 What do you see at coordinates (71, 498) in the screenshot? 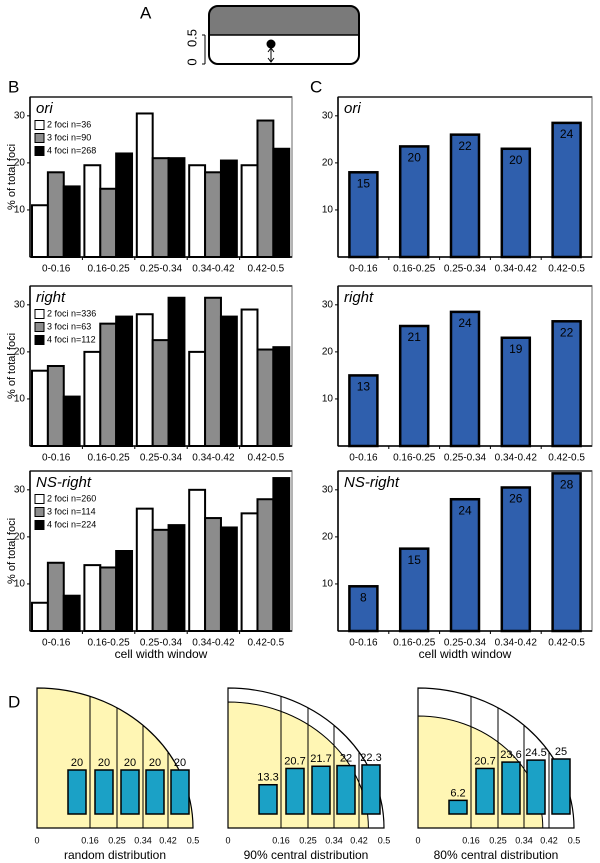
I see `legend-label: 2 foci n=260` at bounding box center [71, 498].